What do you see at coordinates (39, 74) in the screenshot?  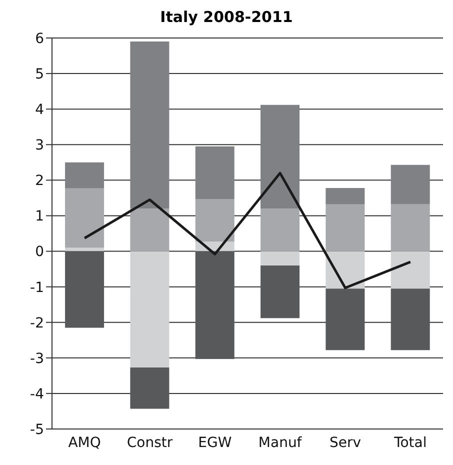 I see `y-tick-label: 5` at bounding box center [39, 74].